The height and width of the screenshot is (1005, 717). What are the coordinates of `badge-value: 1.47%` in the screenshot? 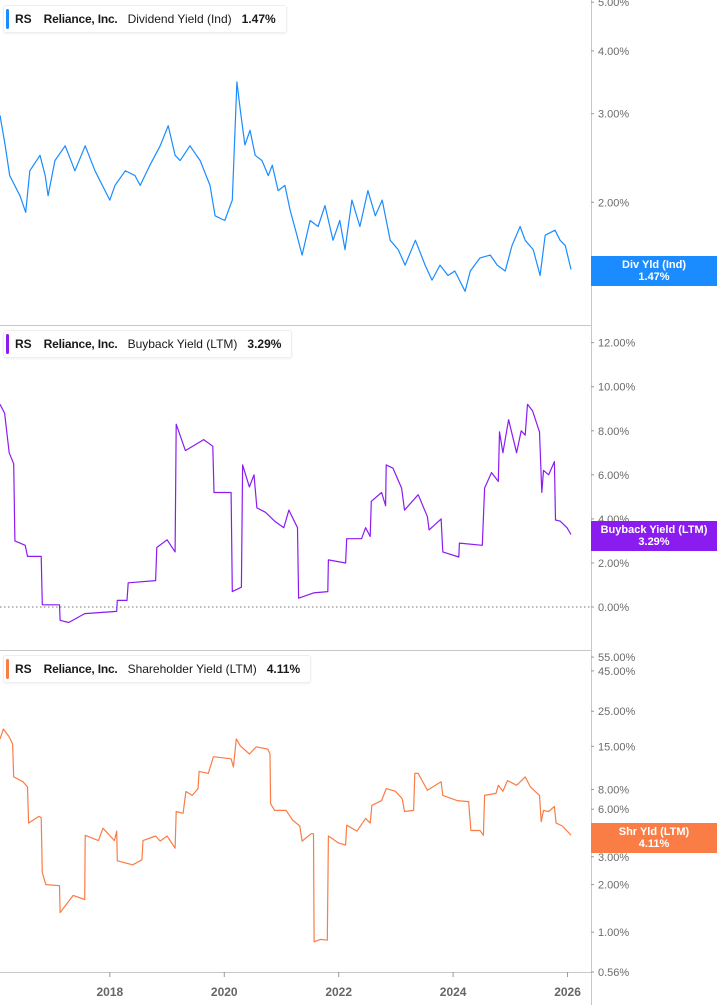 It's located at (654, 277).